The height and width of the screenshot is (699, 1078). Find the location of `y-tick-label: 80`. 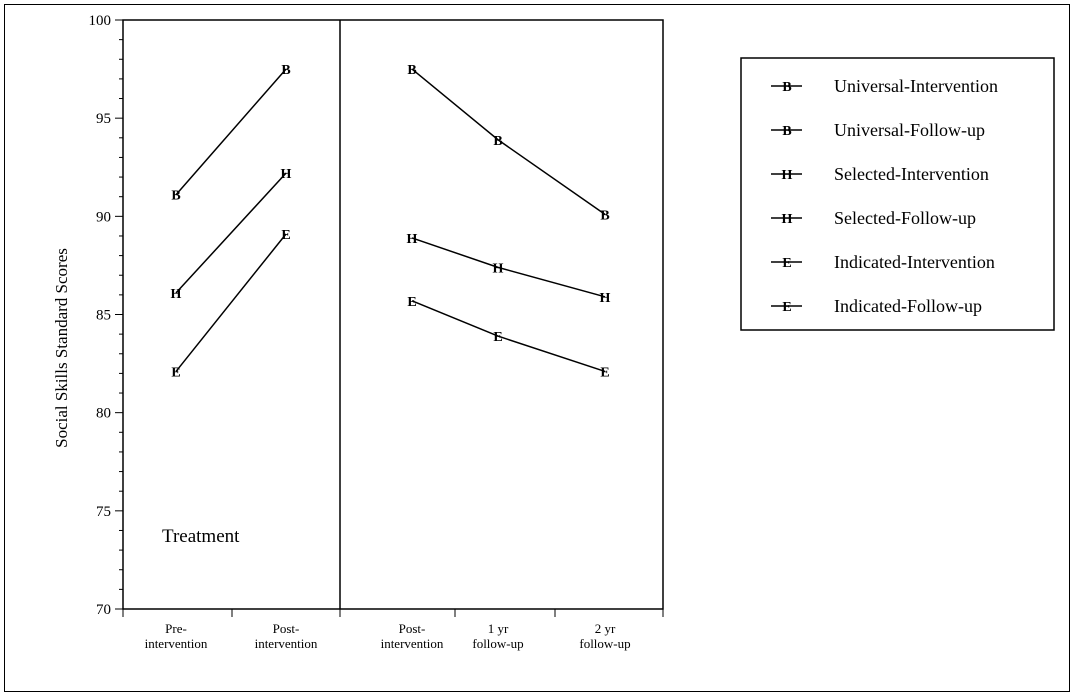

y-tick-label: 80 is located at coordinates (103, 414).